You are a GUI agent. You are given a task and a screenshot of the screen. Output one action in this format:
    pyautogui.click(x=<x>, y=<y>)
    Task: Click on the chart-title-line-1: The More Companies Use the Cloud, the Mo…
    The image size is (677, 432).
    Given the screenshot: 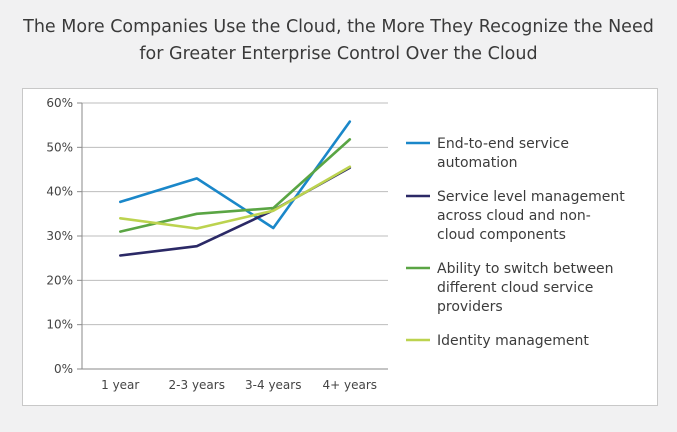 What is the action you would take?
    pyautogui.click(x=338, y=27)
    